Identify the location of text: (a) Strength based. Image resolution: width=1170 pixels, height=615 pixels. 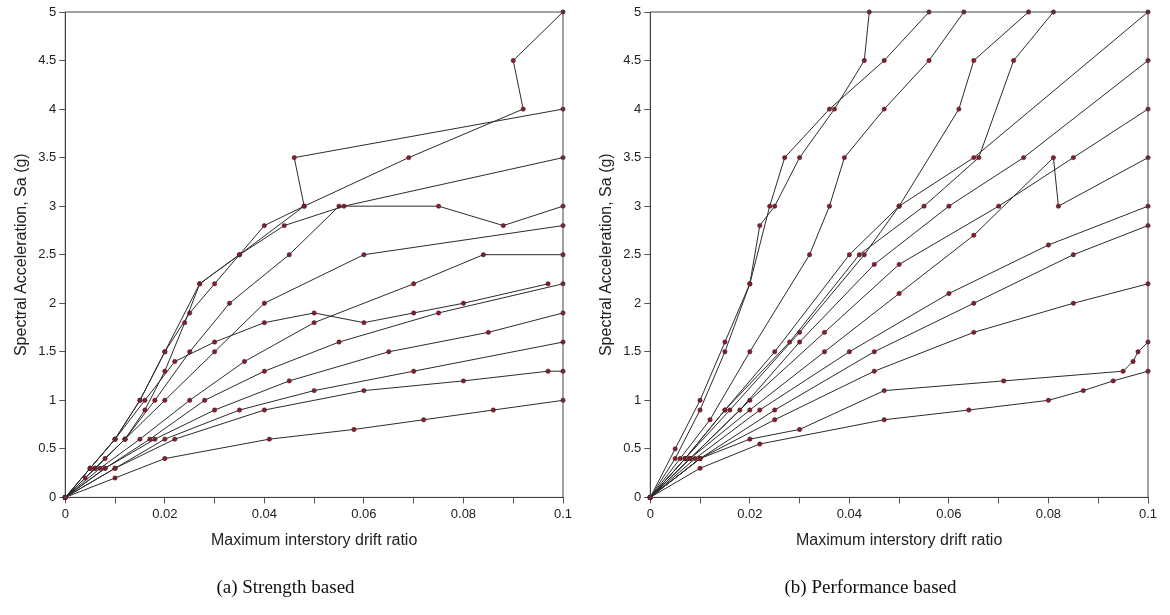
(286, 586).